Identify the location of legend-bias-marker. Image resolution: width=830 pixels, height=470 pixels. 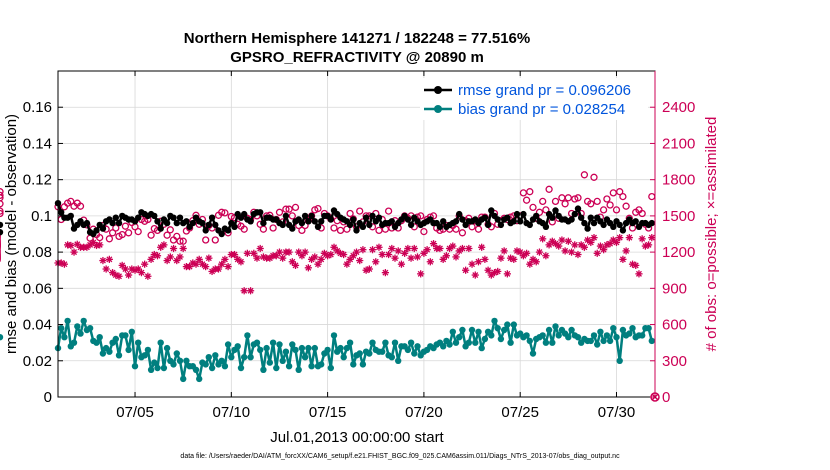
(438, 109).